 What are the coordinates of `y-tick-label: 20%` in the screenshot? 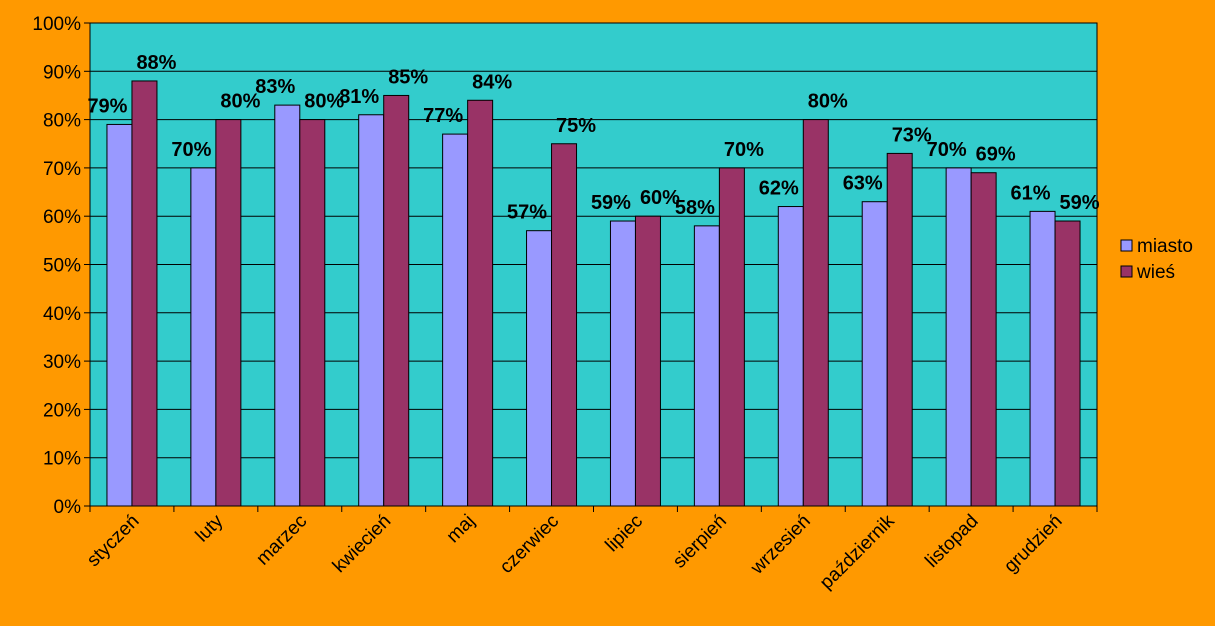 It's located at (62, 410).